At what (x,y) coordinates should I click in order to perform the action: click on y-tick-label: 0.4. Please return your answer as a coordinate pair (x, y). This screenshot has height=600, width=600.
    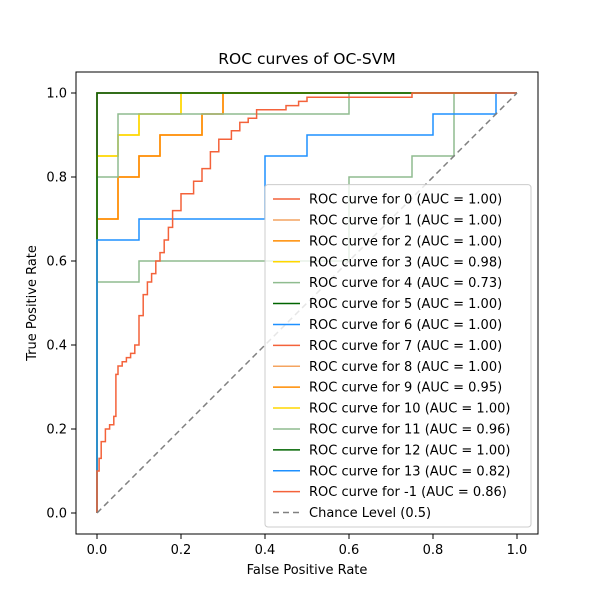
    Looking at the image, I should click on (56, 346).